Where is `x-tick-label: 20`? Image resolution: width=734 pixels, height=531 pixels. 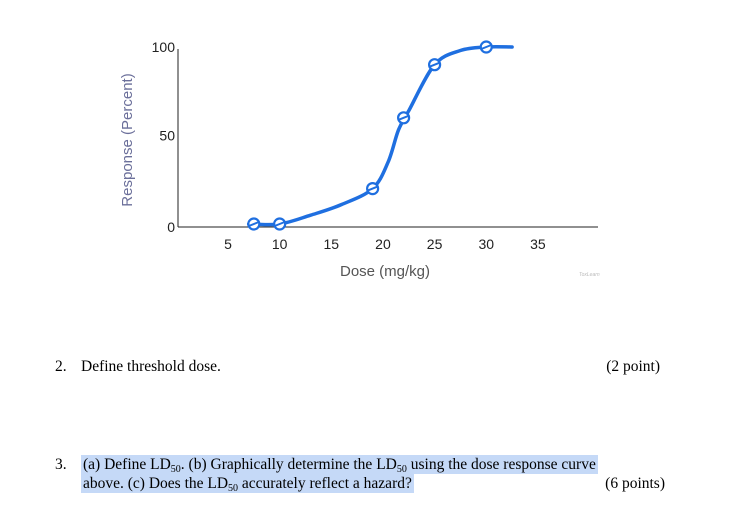
x-tick-label: 20 is located at coordinates (383, 244).